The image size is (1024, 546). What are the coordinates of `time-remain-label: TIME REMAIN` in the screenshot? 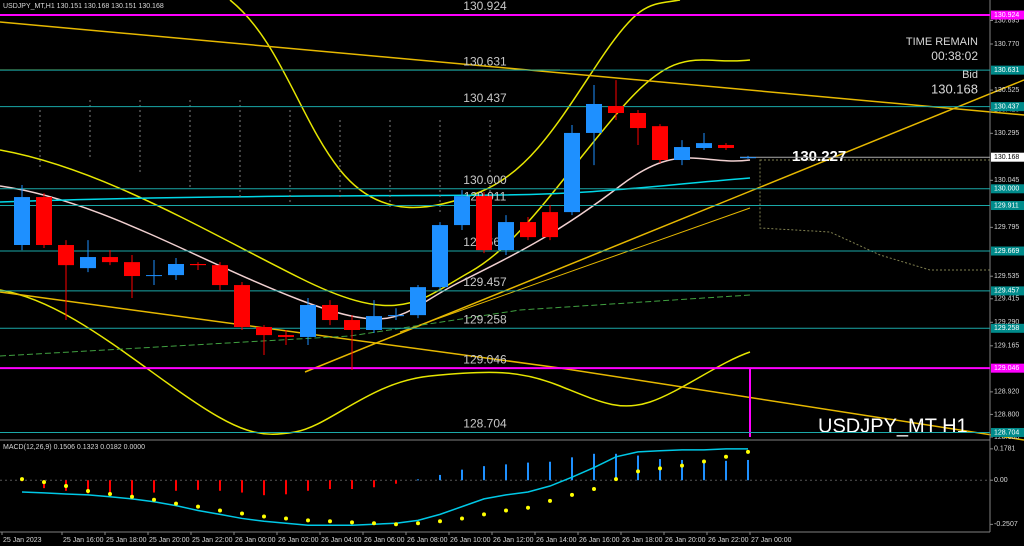 It's located at (942, 42).